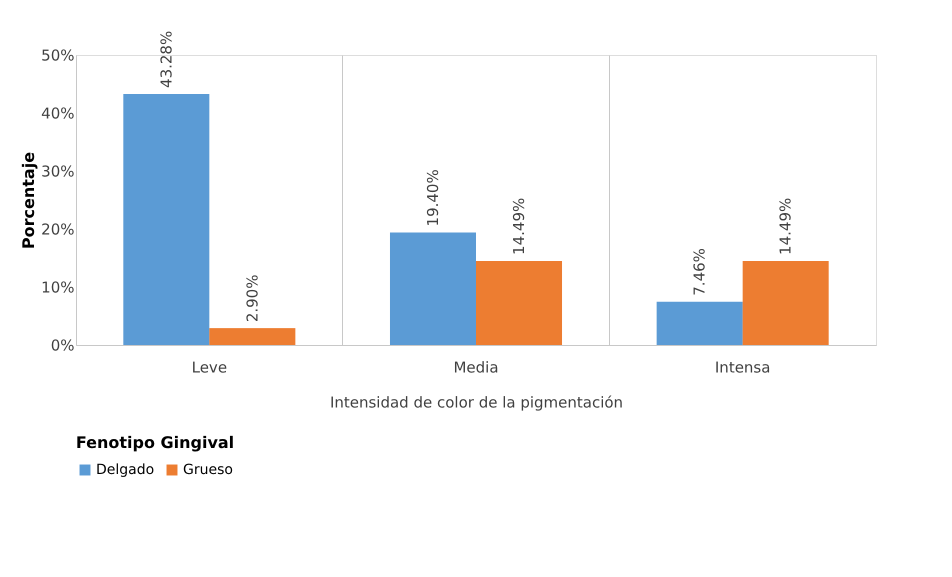 Image resolution: width=952 pixels, height=577 pixels. I want to click on y-tick-label: 20%, so click(57, 229).